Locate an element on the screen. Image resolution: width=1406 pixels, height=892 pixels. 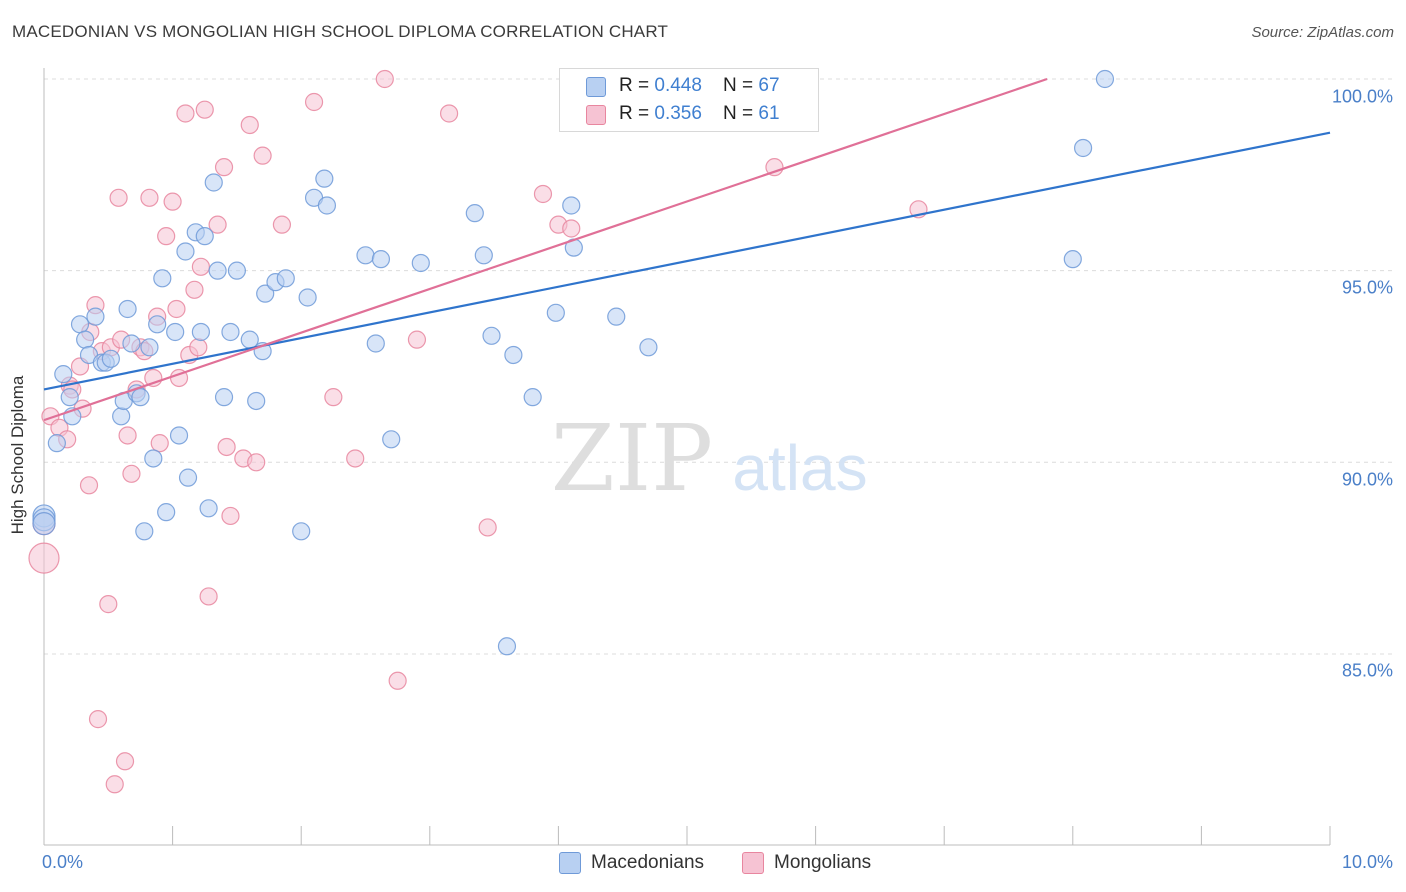
legend-label: Mongolians is located at coordinates (823, 862).